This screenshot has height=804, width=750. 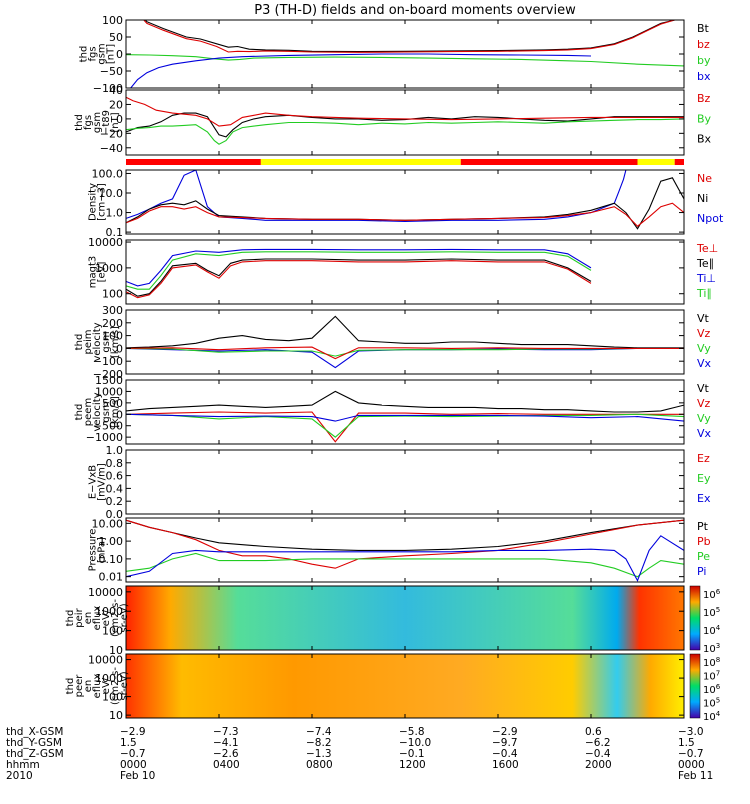 What do you see at coordinates (704, 118) in the screenshot?
I see `legend-By: By` at bounding box center [704, 118].